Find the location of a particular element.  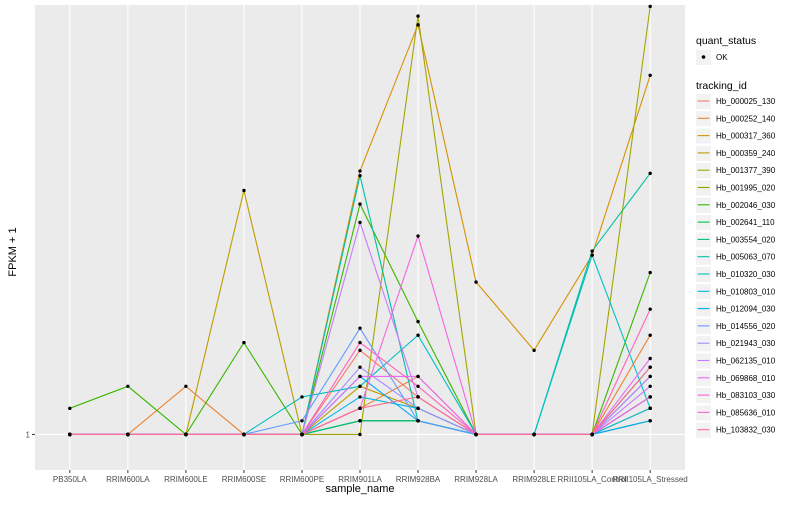

legend-series-label: Hb_000252_140 is located at coordinates (746, 118).